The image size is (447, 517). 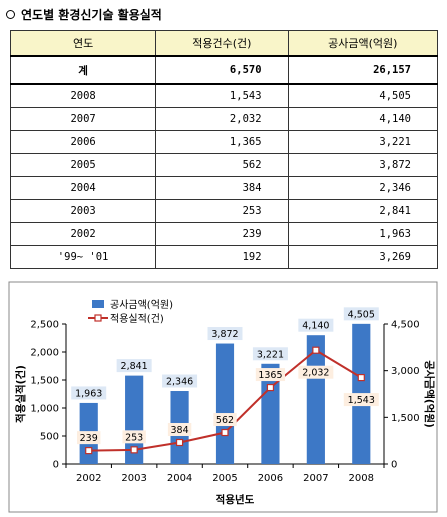 I want to click on row-count: 239, so click(x=222, y=234).